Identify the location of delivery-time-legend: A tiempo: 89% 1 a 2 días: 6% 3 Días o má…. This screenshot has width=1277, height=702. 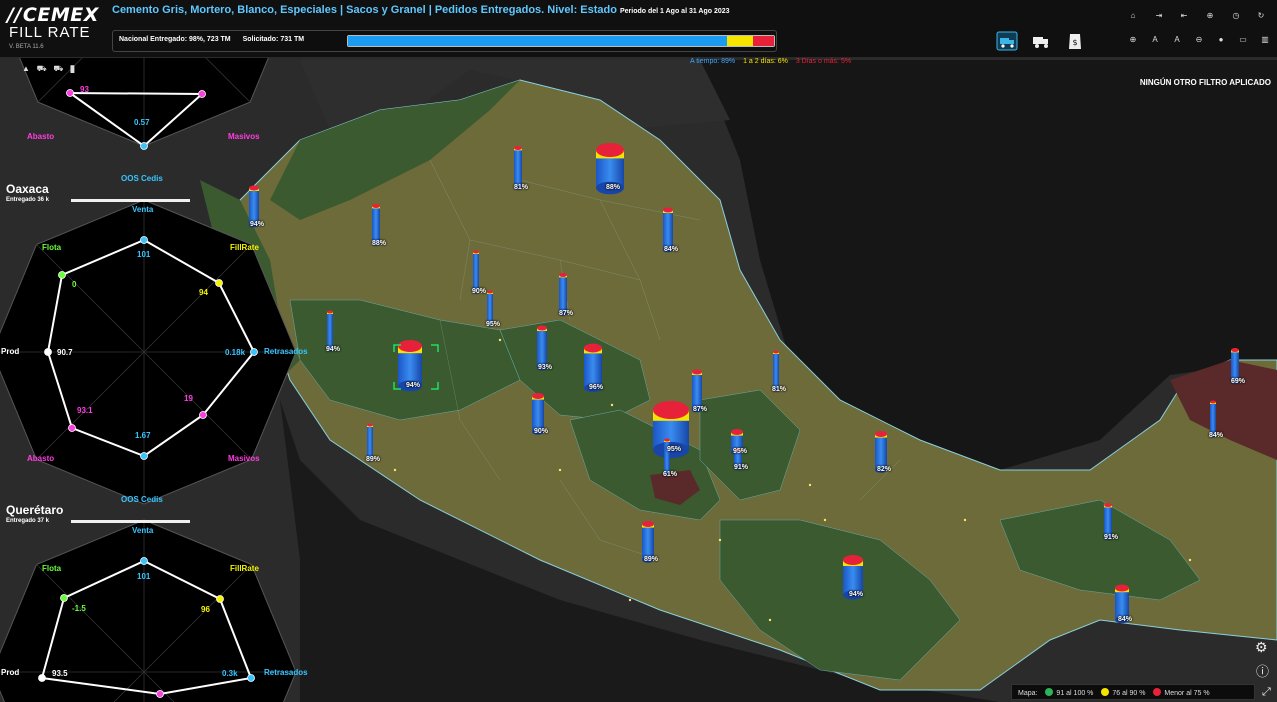
(773, 61).